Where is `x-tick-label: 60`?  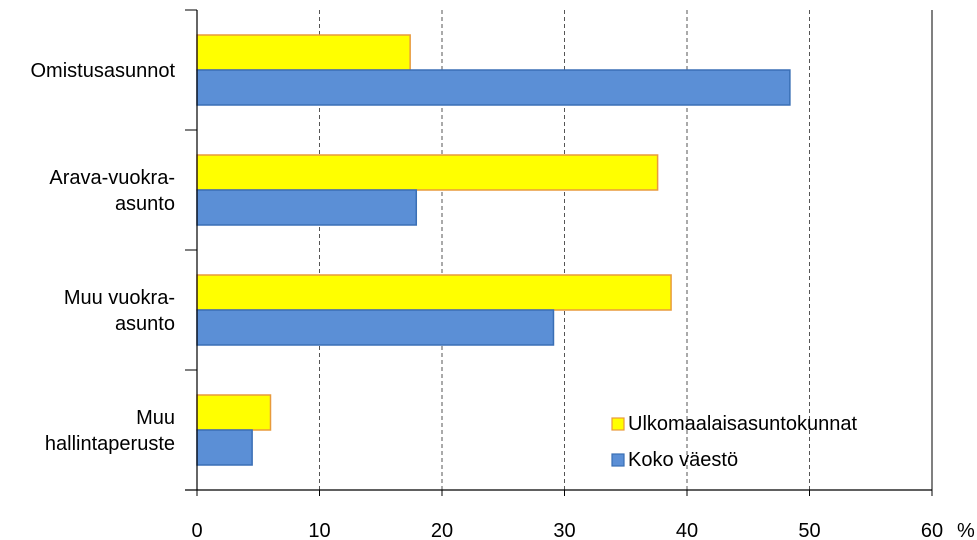 x-tick-label: 60 is located at coordinates (932, 530).